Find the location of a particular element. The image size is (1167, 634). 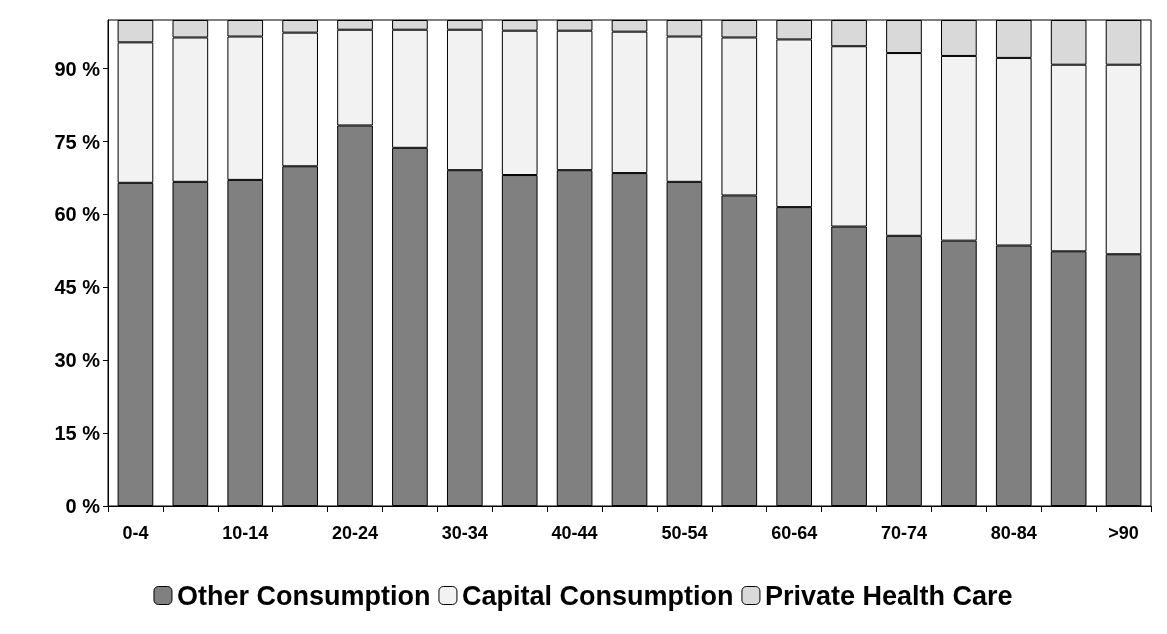

x-tick-label: 10-14 is located at coordinates (245, 533).